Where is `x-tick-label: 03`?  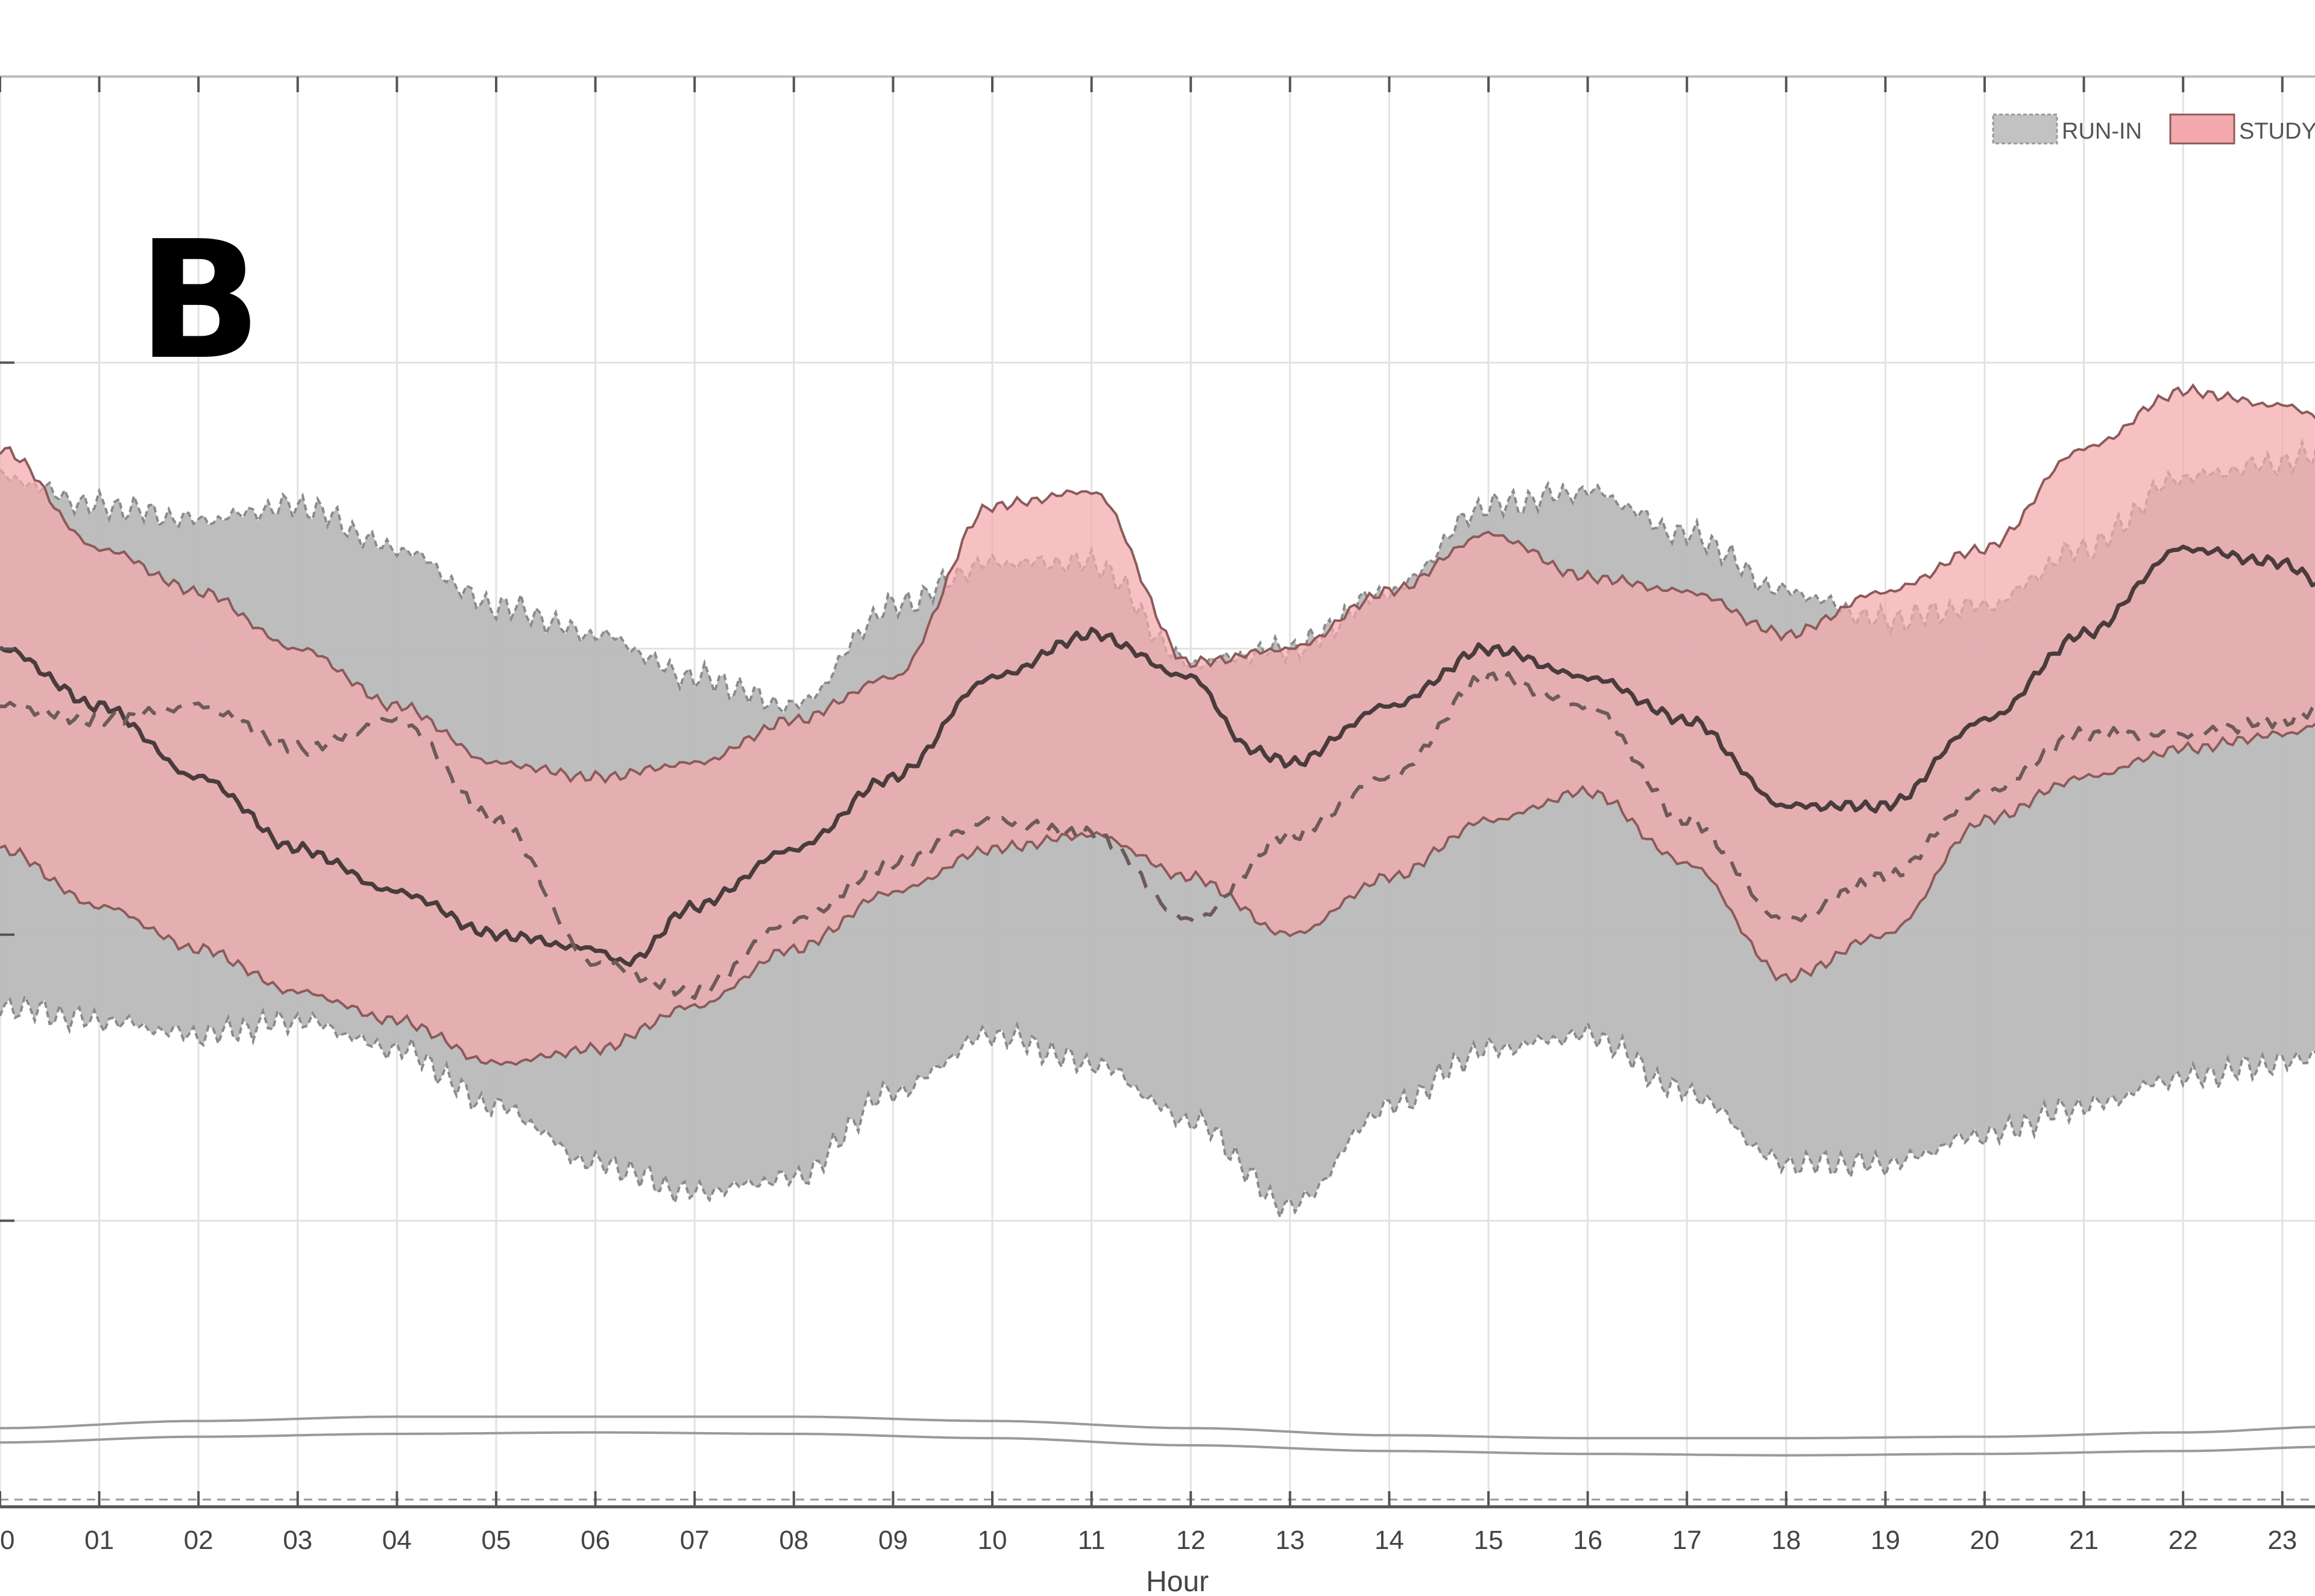 x-tick-label: 03 is located at coordinates (298, 1540).